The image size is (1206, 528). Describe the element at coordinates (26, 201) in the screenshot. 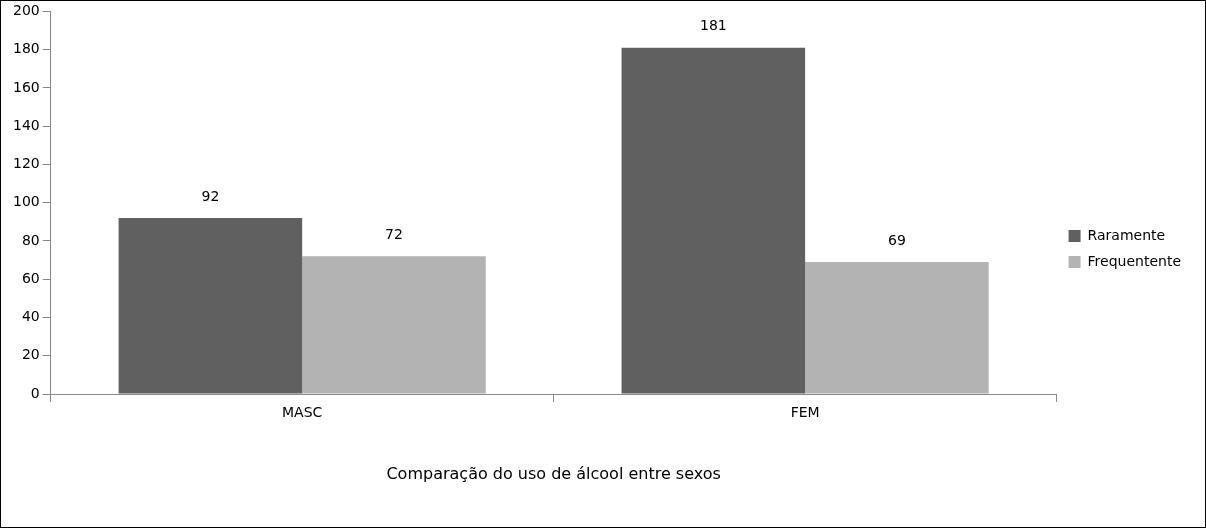

I see `y-tick-label: 100` at that location.